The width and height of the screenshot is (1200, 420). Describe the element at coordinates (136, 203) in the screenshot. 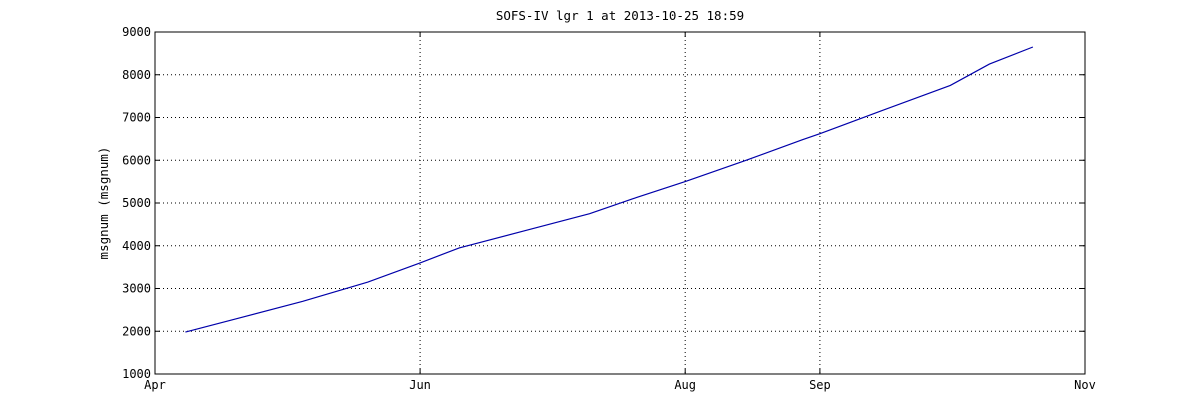

I see `y-tick-label: 5000` at that location.